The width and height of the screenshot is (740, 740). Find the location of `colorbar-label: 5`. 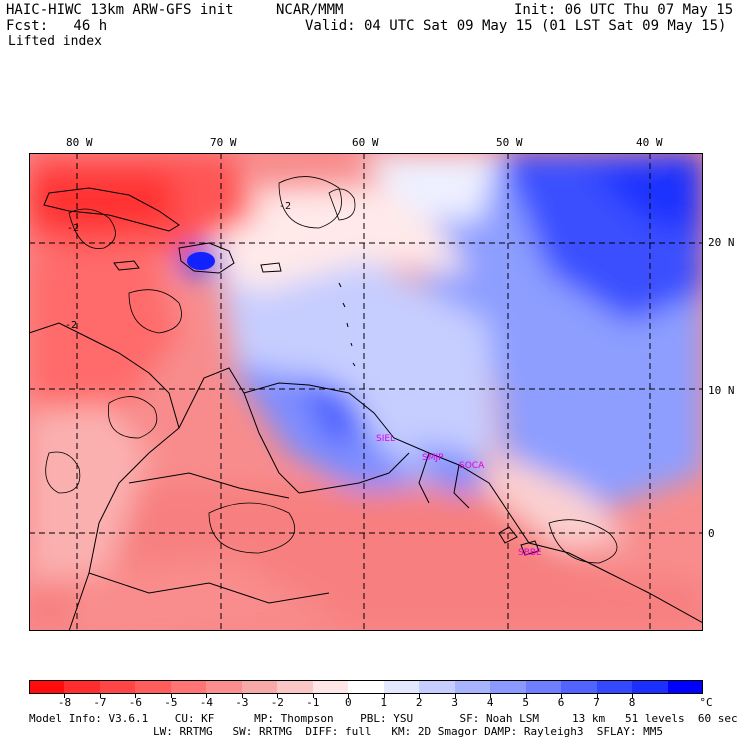

colorbar-label: 5 is located at coordinates (525, 702).